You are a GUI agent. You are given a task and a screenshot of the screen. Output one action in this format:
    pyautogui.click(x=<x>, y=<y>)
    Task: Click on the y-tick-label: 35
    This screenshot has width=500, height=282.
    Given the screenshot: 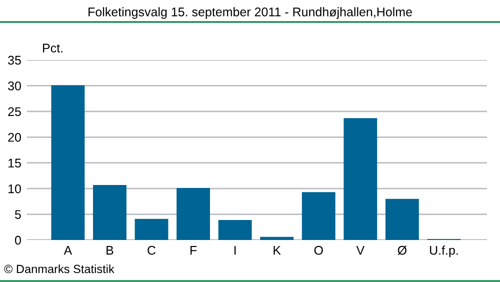 What is the action you would take?
    pyautogui.click(x=14, y=60)
    